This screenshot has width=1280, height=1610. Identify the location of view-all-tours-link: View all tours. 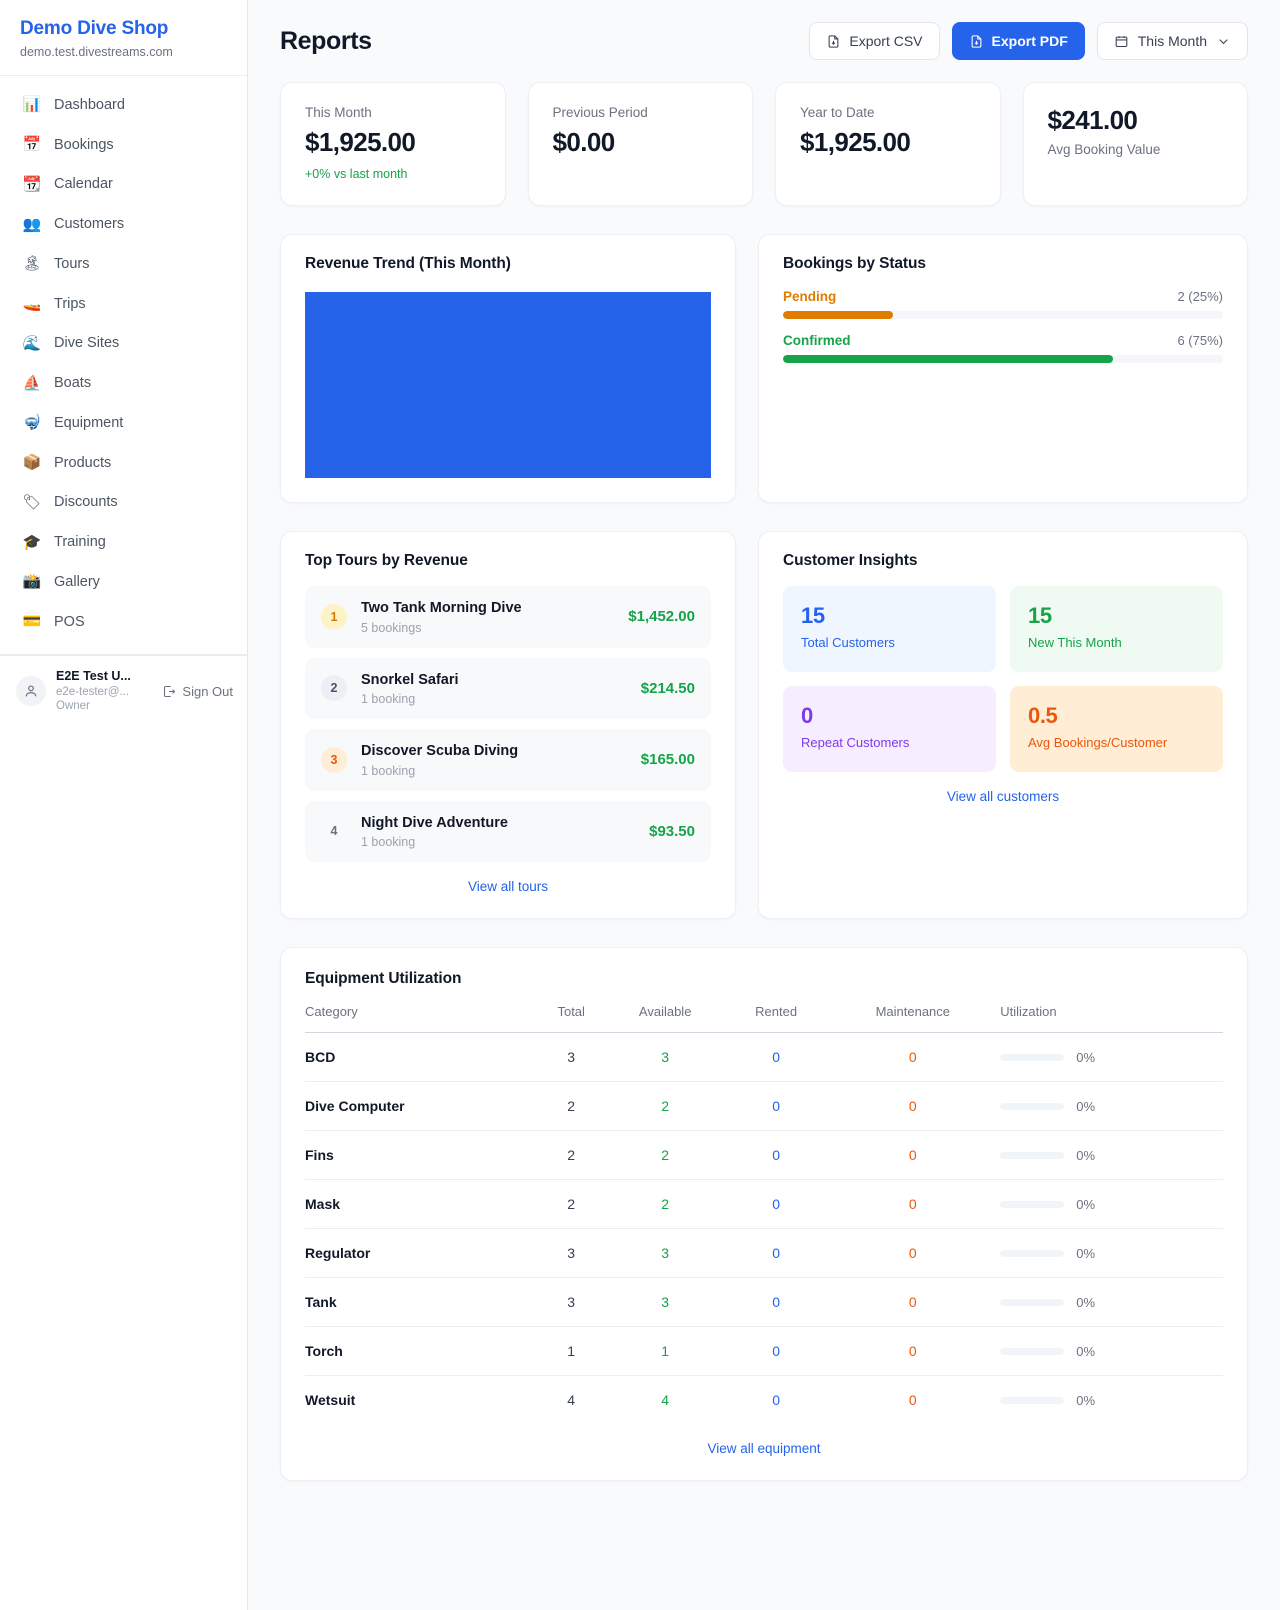
(508, 887).